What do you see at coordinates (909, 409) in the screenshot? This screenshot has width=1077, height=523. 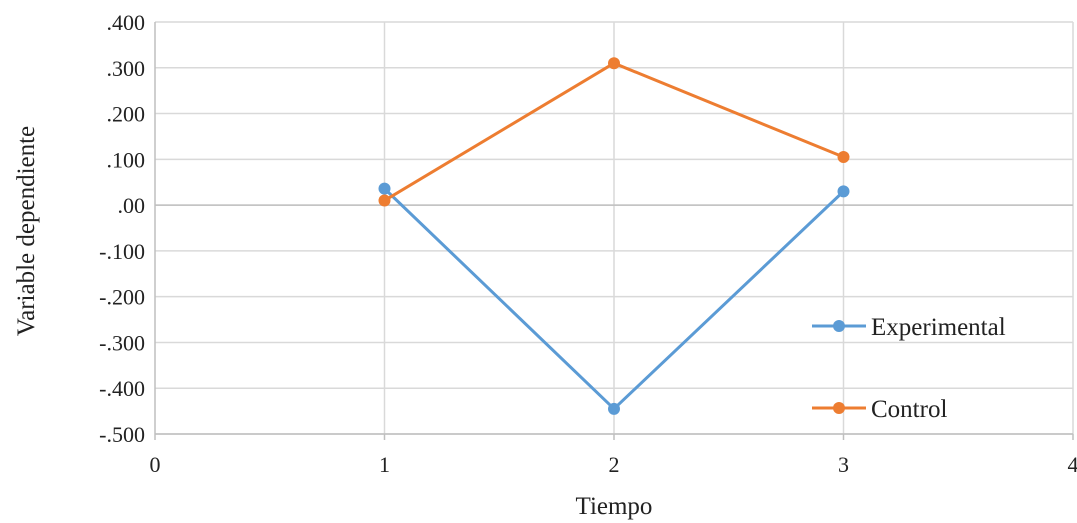 I see `legend-label-control: Control` at bounding box center [909, 409].